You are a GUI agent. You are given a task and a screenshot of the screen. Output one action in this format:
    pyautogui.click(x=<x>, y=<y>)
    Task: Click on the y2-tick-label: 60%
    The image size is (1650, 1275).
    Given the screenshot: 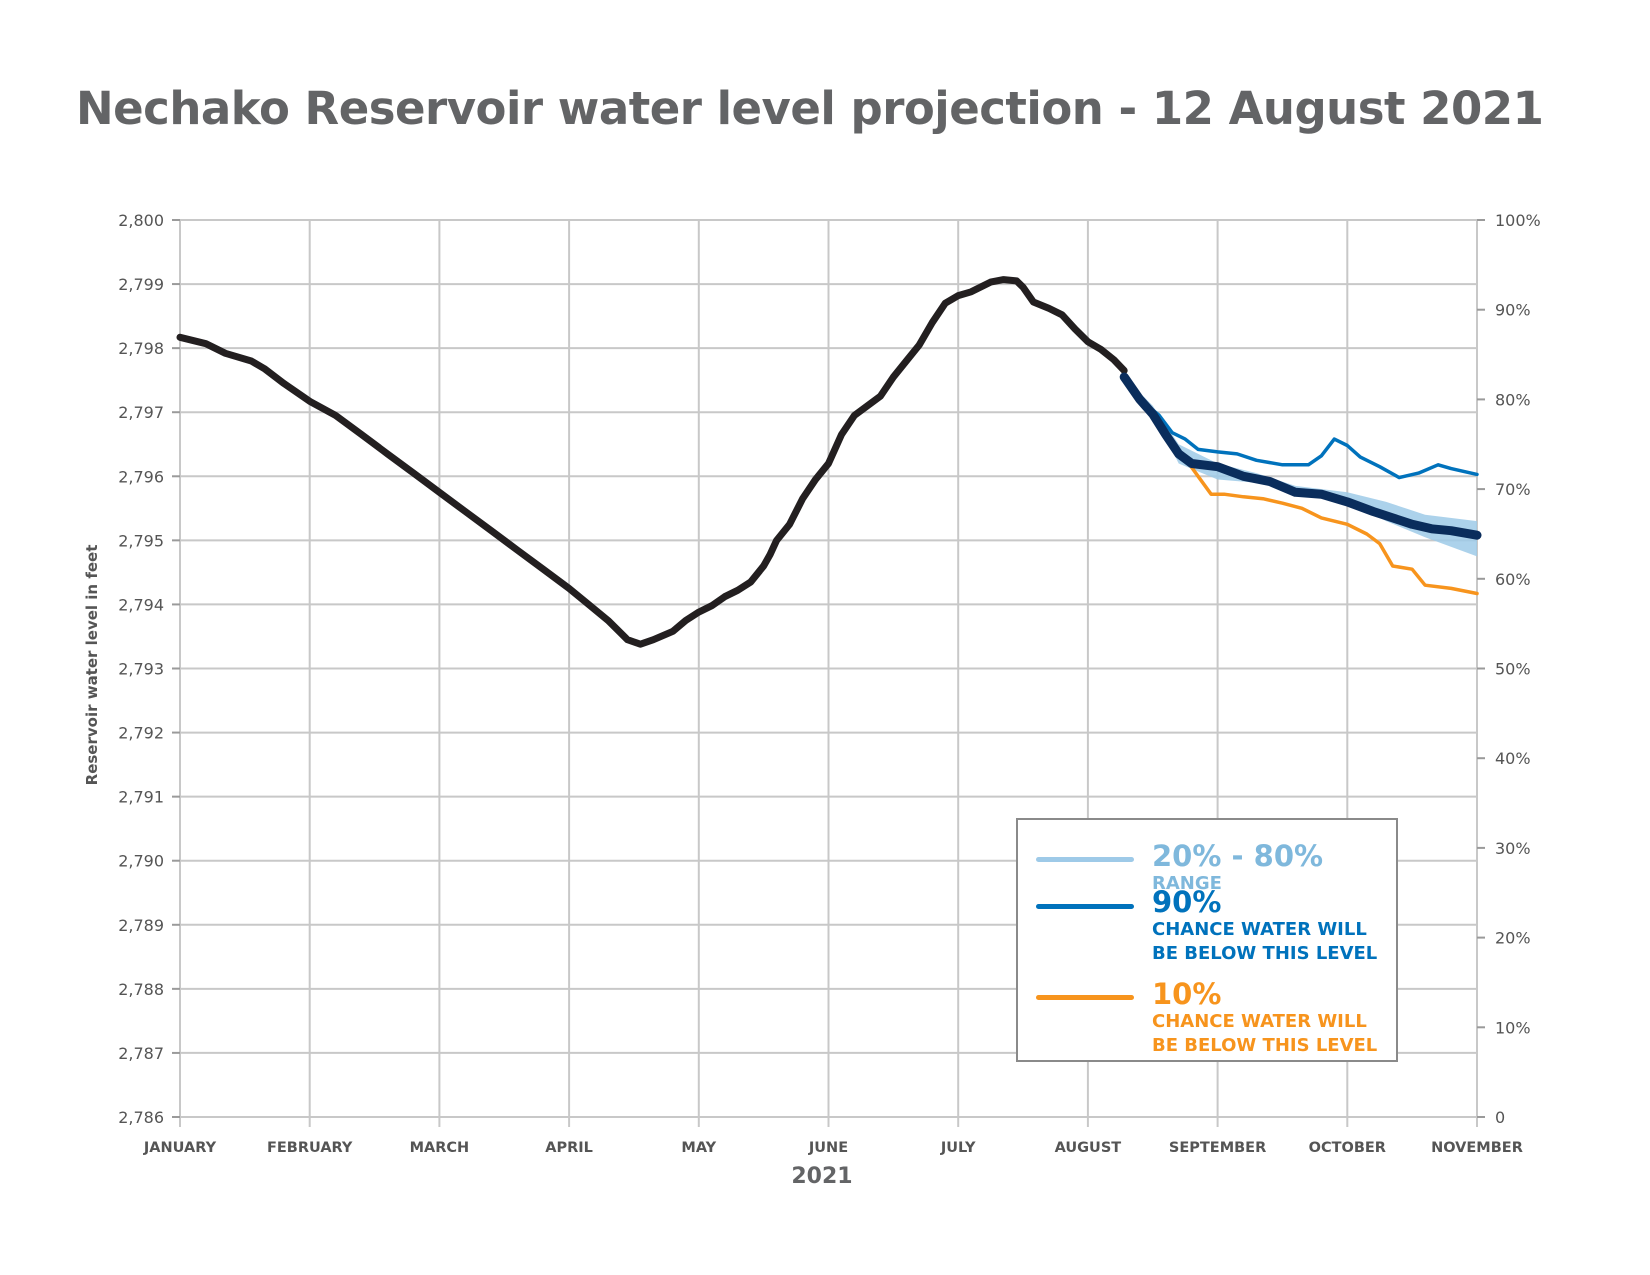 What is the action you would take?
    pyautogui.click(x=1513, y=579)
    